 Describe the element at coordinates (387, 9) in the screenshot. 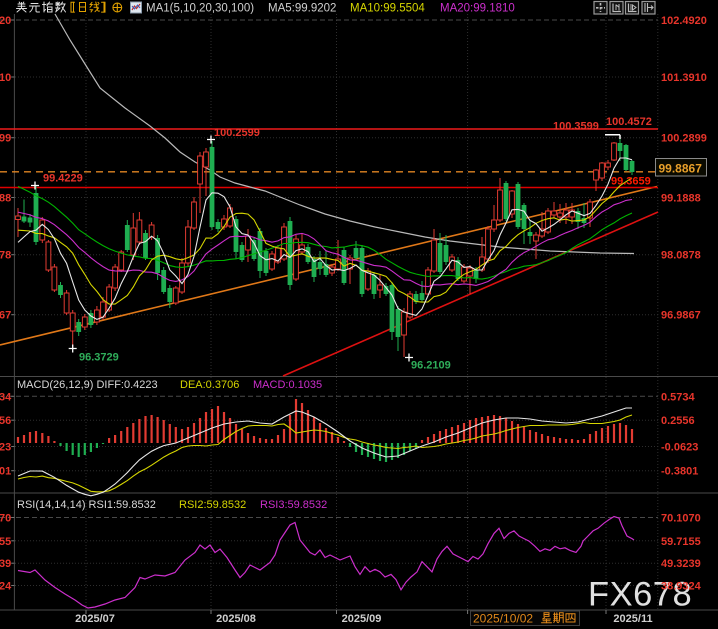

I see `svg-text: MA10:99.5504` at that location.